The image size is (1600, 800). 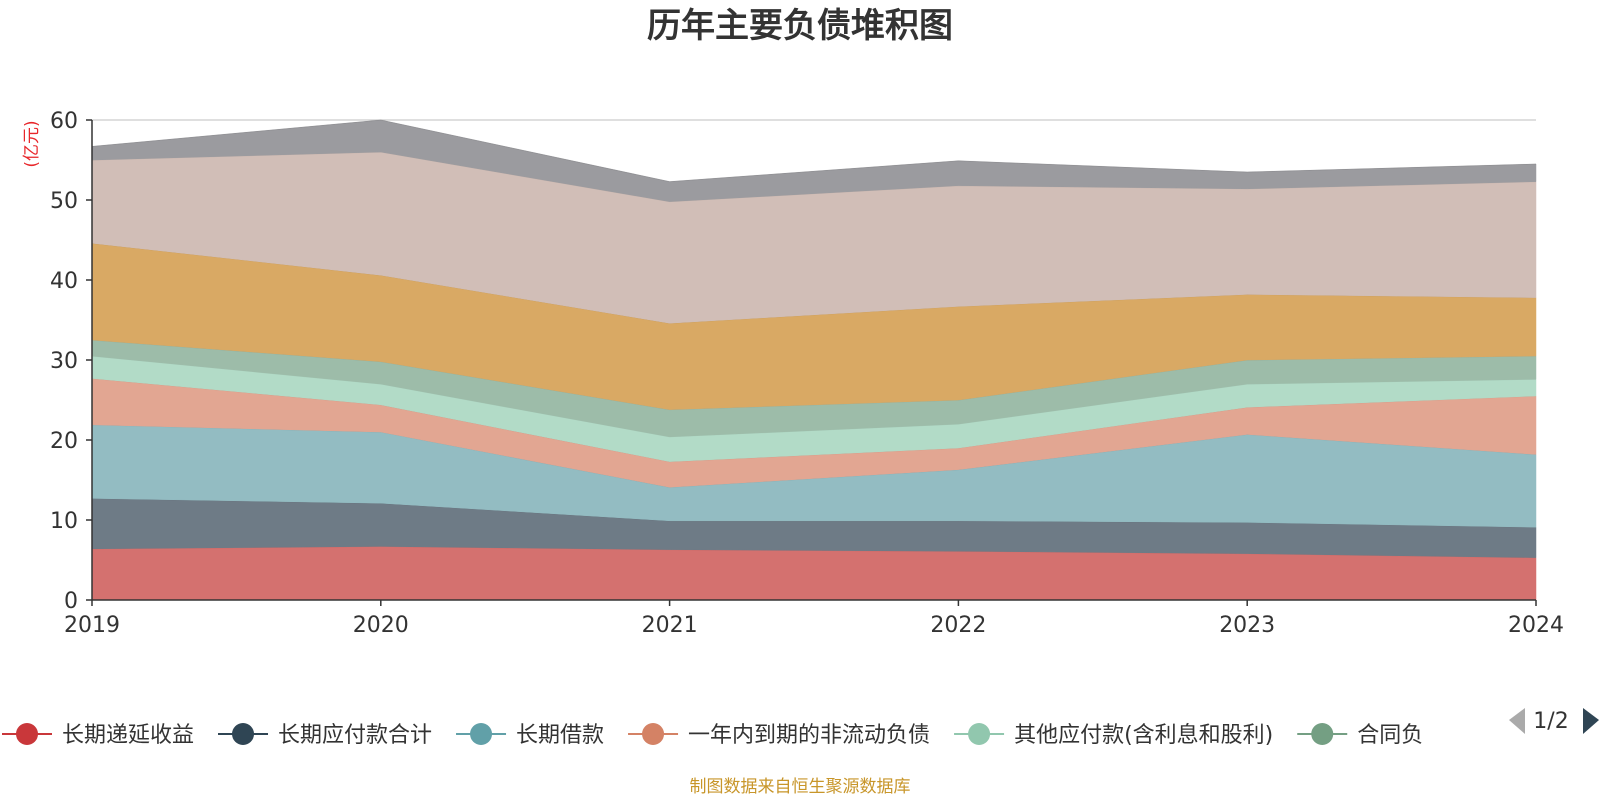 I want to click on legend-label: 长期递延收益, so click(x=128, y=735).